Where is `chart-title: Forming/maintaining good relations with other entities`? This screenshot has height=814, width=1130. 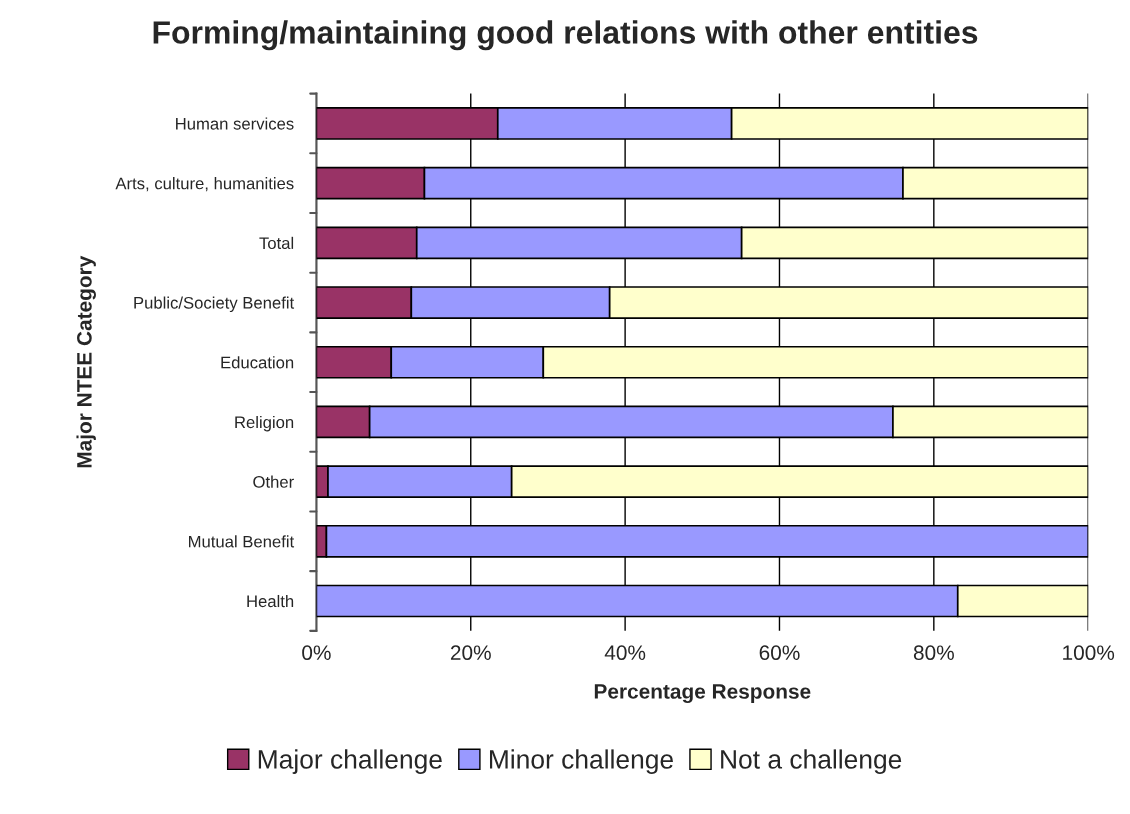
chart-title: Forming/maintaining good relations with other entities is located at coordinates (565, 35).